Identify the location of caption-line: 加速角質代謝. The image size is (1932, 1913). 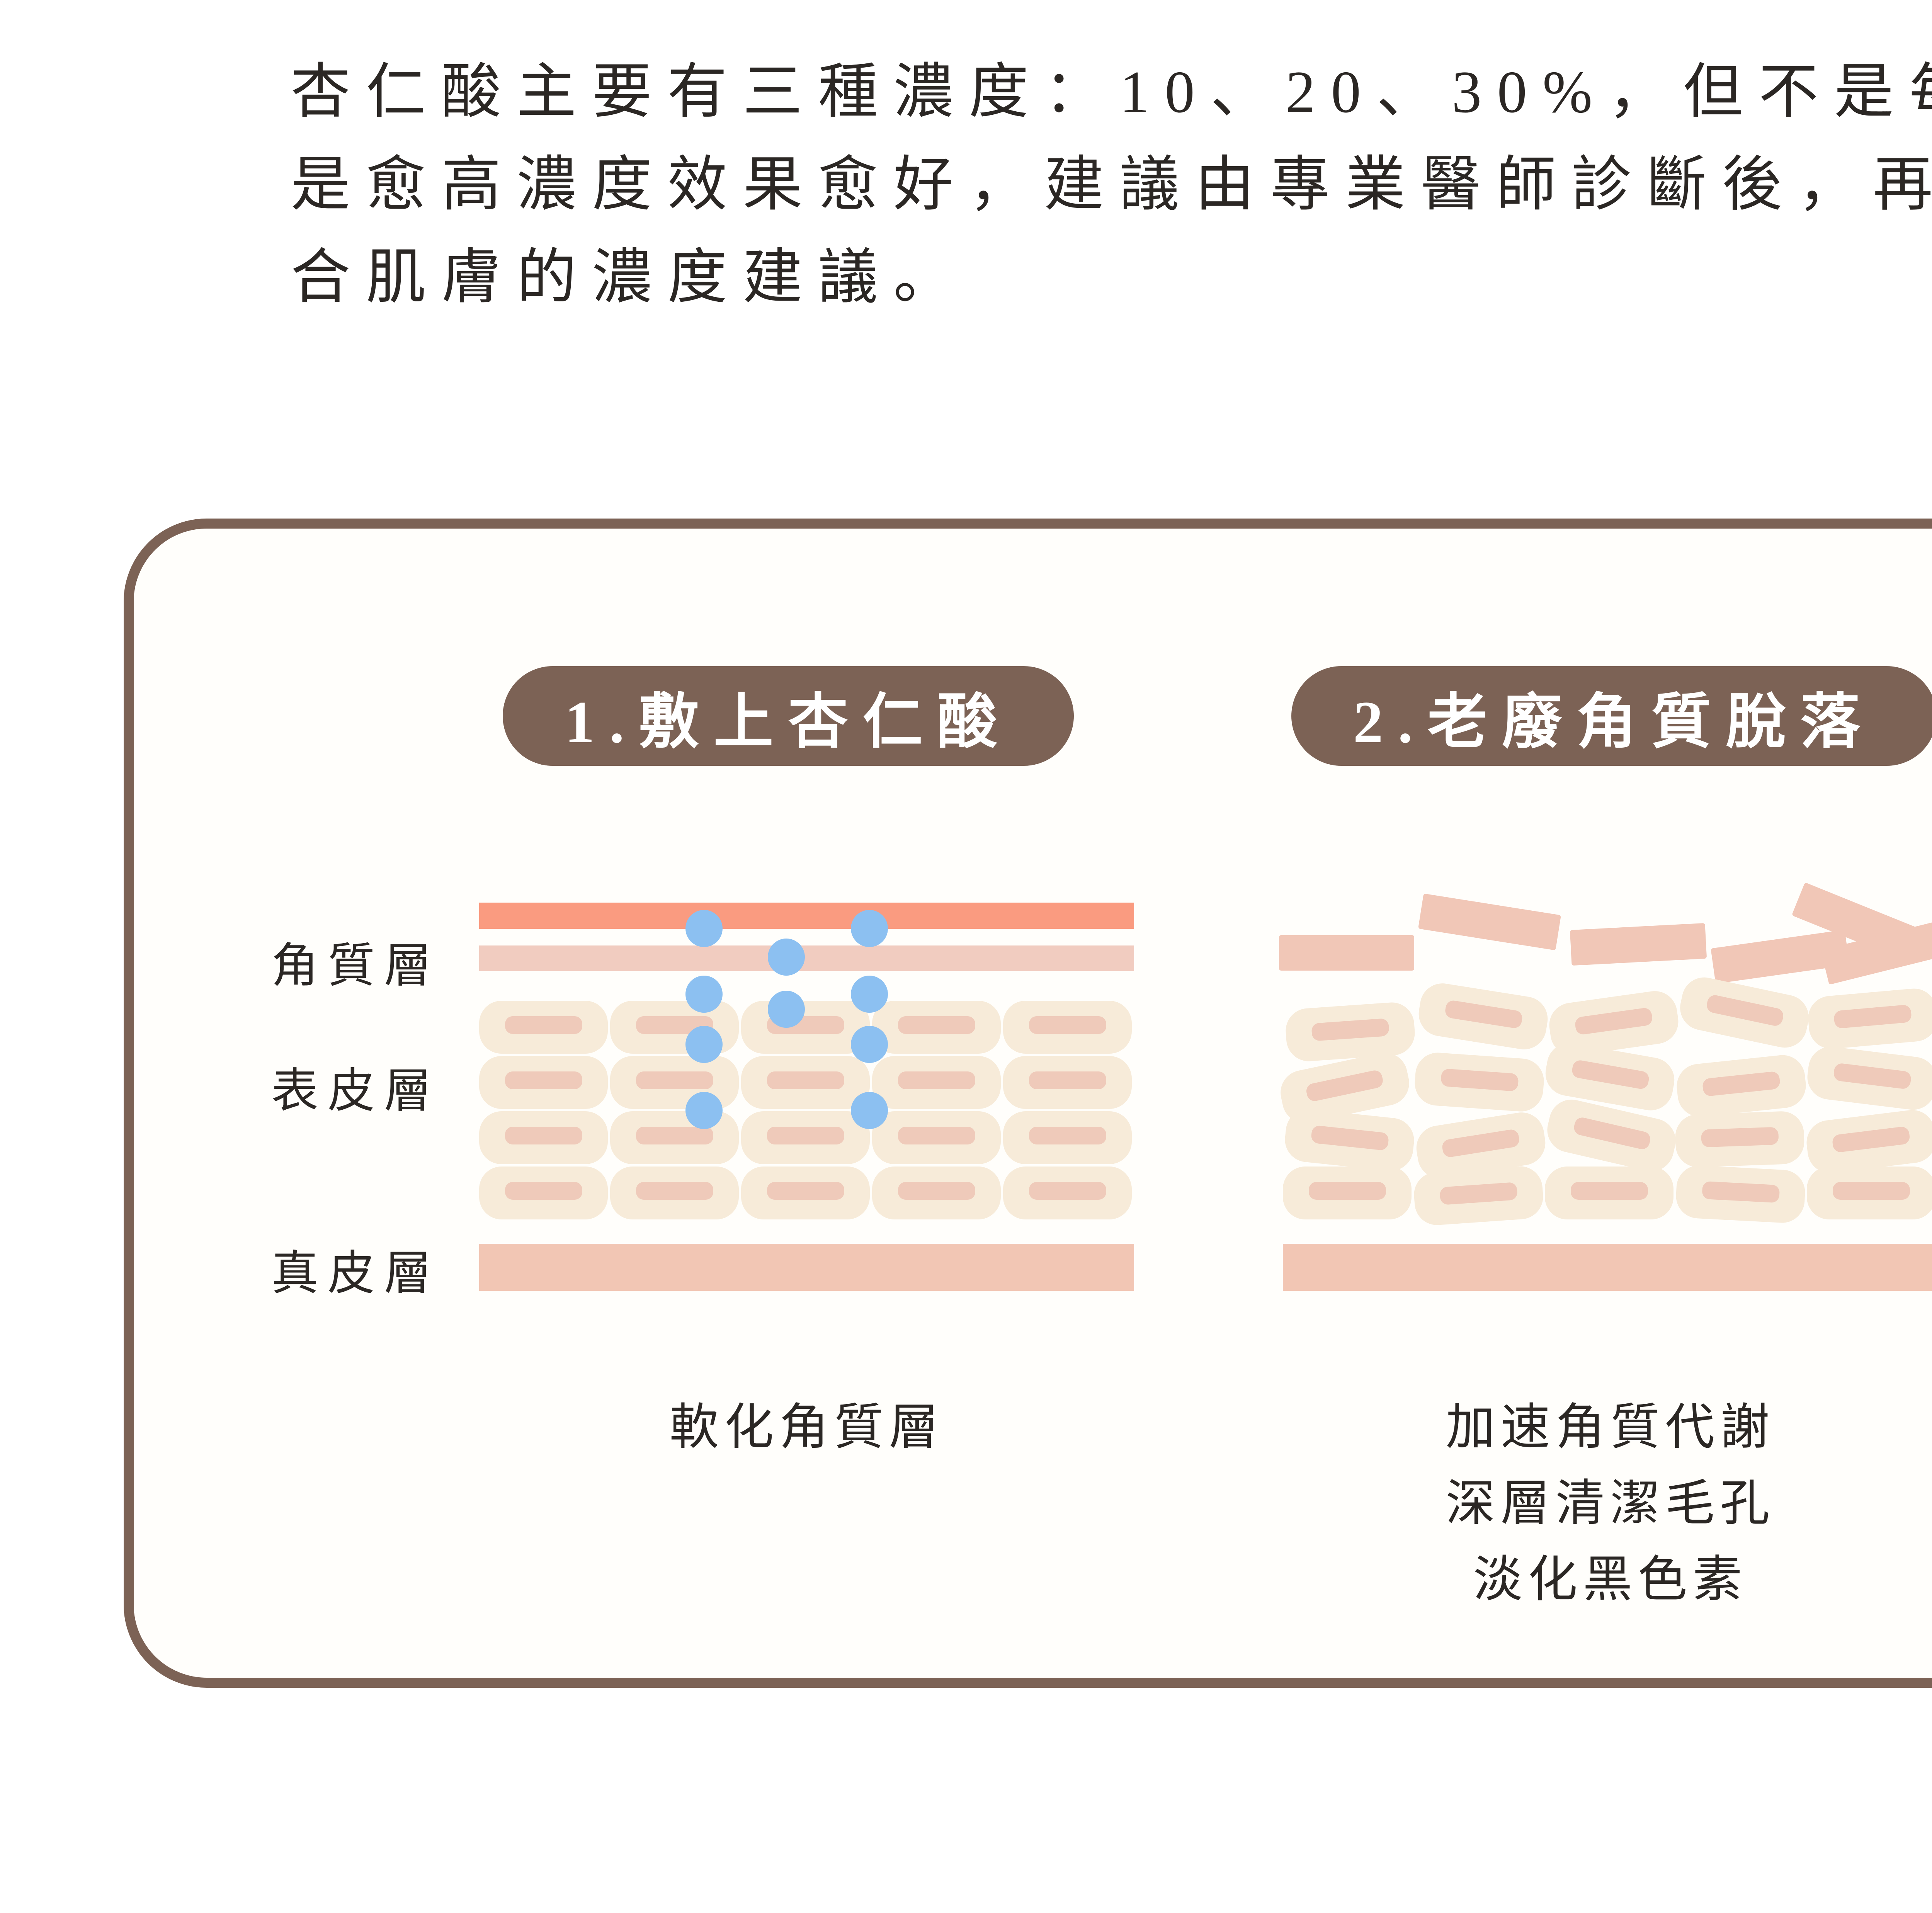
(1611, 1428).